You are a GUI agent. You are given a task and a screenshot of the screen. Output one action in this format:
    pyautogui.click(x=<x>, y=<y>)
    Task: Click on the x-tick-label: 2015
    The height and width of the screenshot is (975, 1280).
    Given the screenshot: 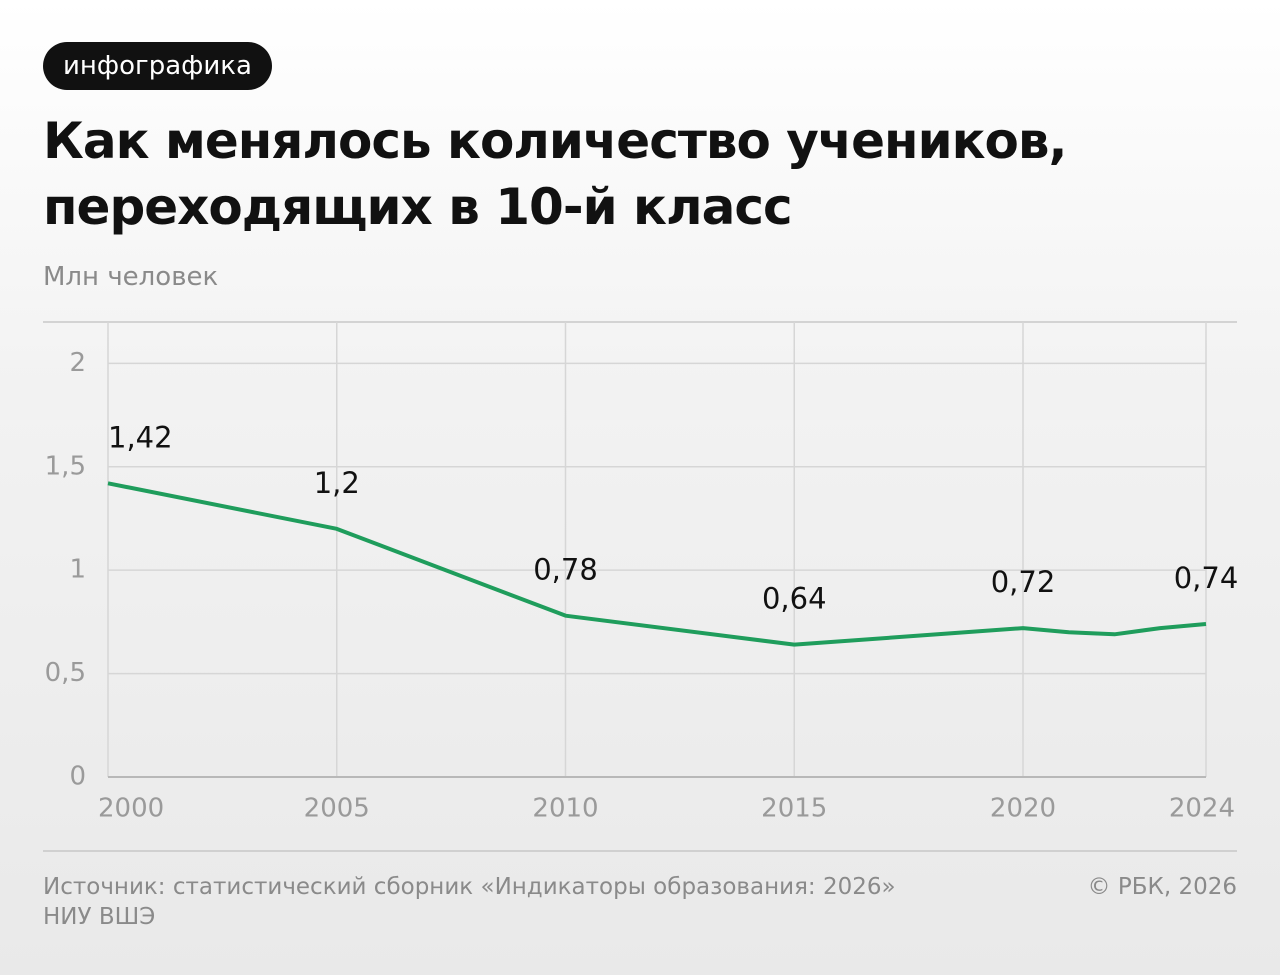 What is the action you would take?
    pyautogui.click(x=794, y=809)
    